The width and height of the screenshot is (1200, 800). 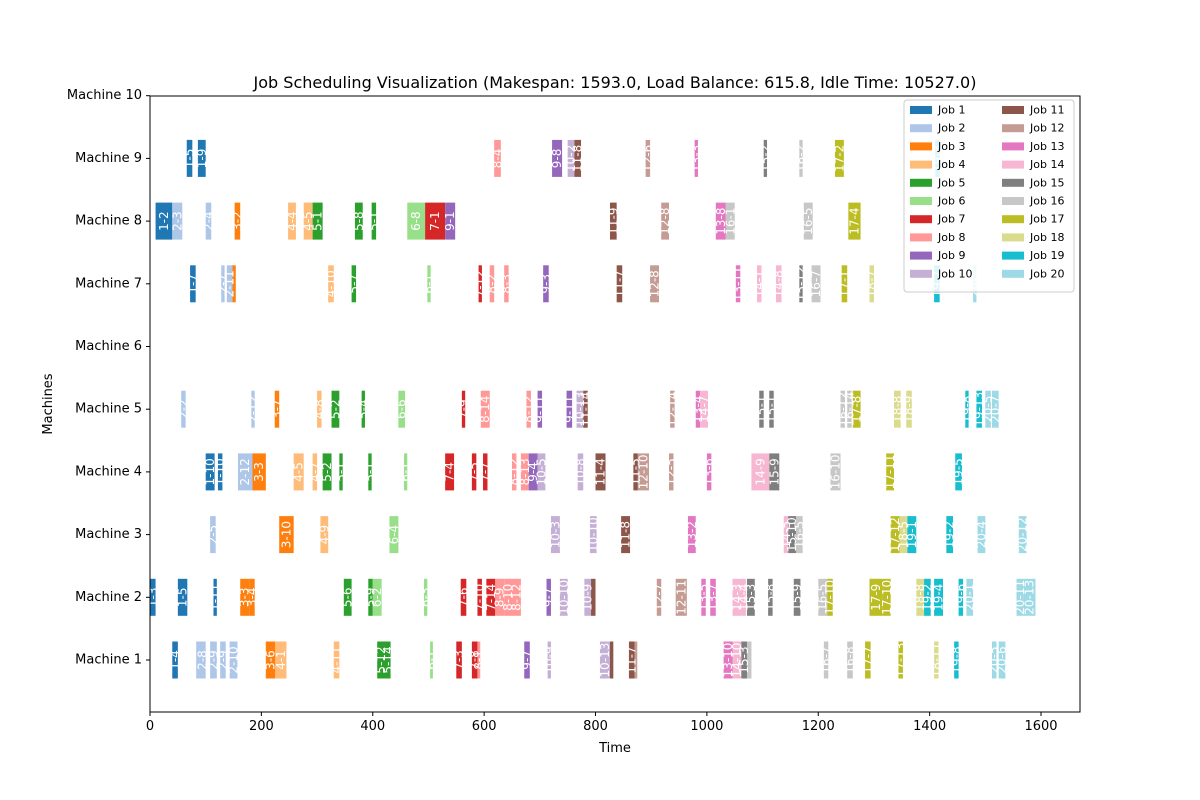 I want to click on task-label: 1-4, so click(x=175, y=660).